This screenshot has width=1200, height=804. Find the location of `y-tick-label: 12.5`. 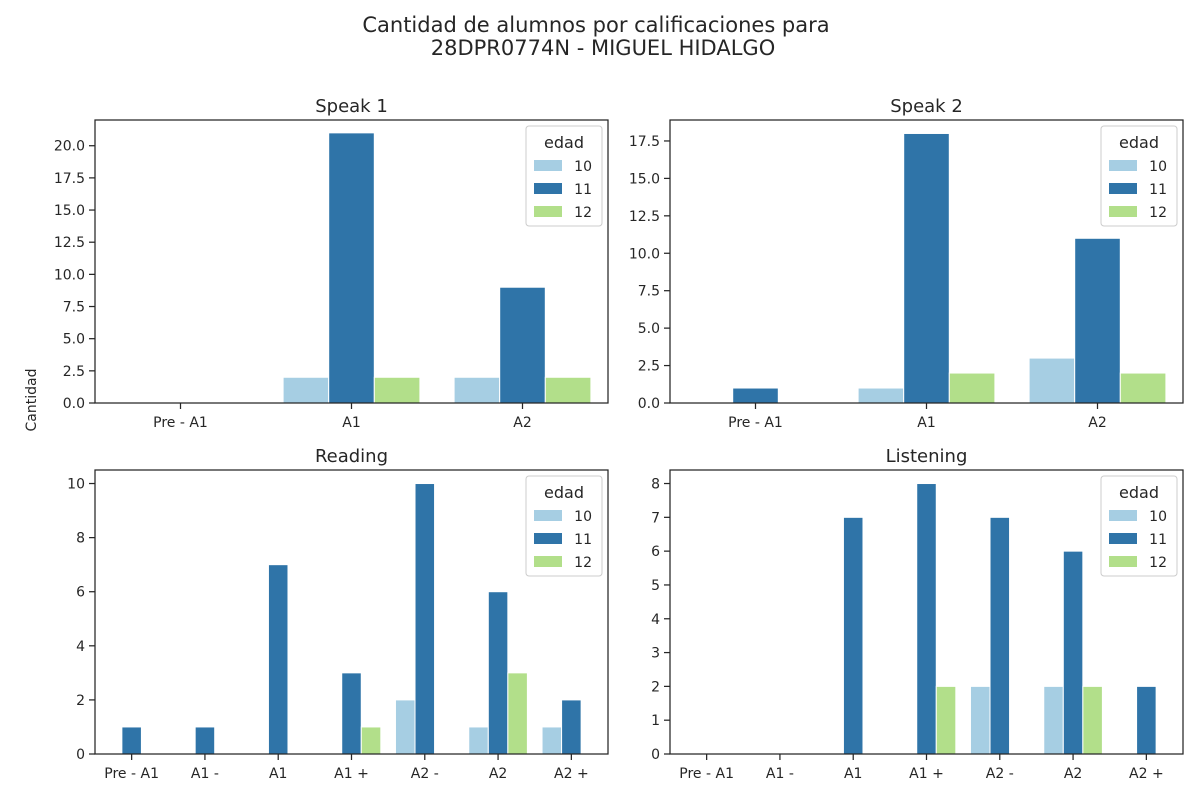

y-tick-label: 12.5 is located at coordinates (644, 217).